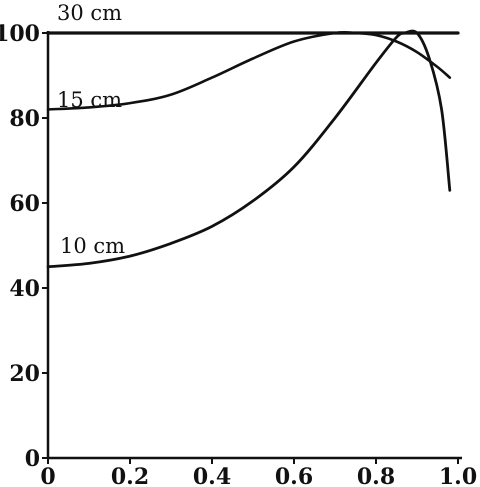 The width and height of the screenshot is (480, 487). What do you see at coordinates (24, 204) in the screenshot?
I see `y-tick-label: 60` at bounding box center [24, 204].